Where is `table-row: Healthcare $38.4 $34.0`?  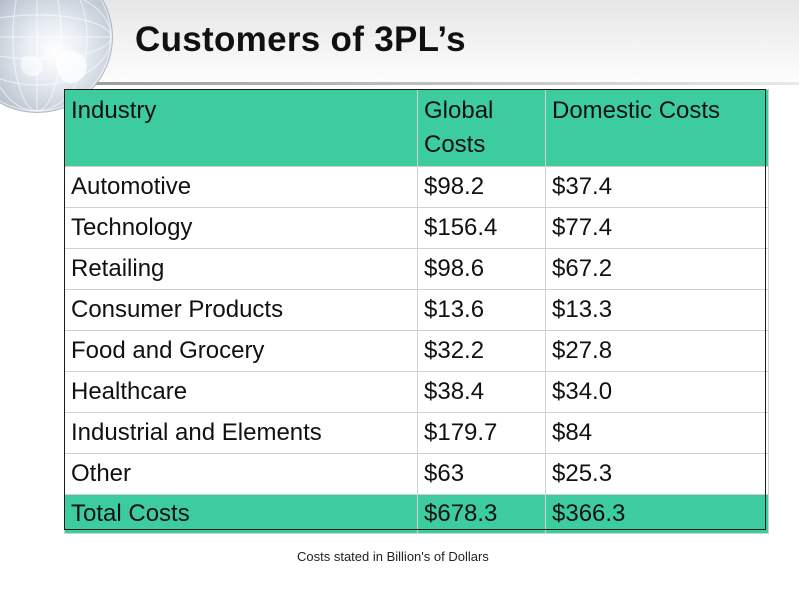
table-row: Healthcare $38.4 $34.0 is located at coordinates (416, 392).